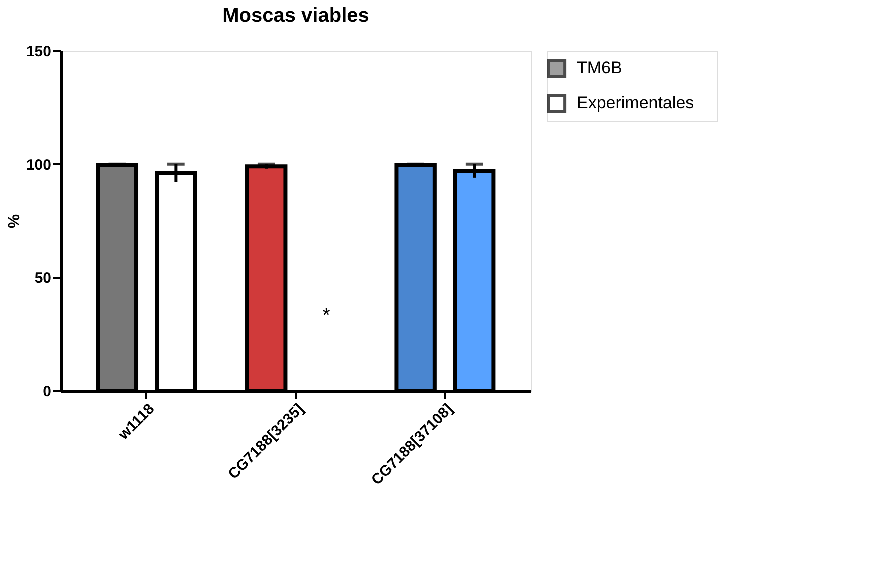  What do you see at coordinates (635, 103) in the screenshot?
I see `legend-label: Experimentales` at bounding box center [635, 103].